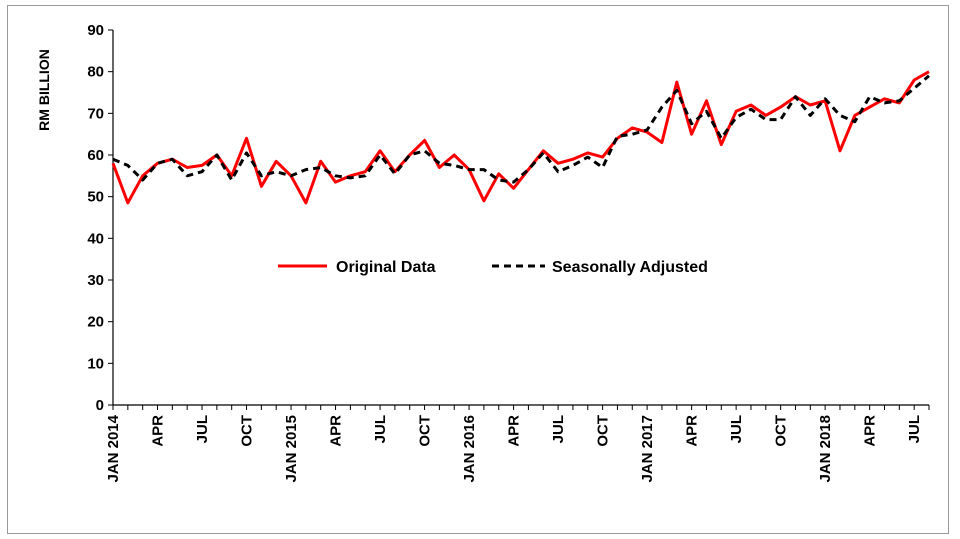 This screenshot has width=960, height=539. I want to click on legend: Original Data Seasonally Adjusted, so click(493, 267).